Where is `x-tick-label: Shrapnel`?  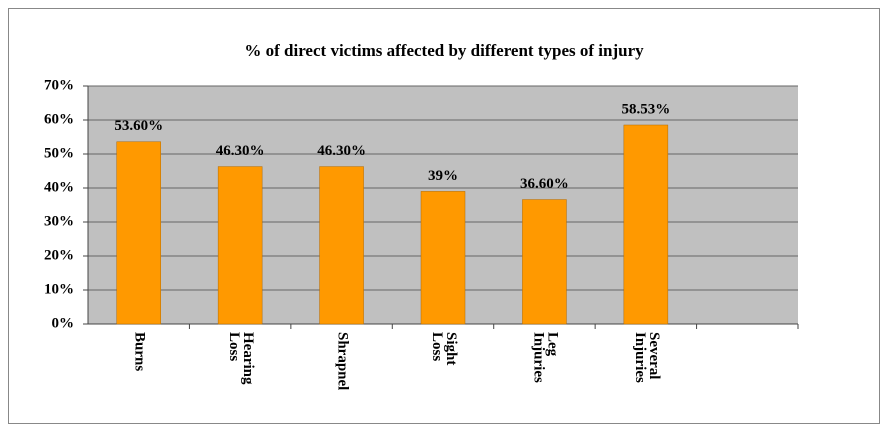
x-tick-label: Shrapnel is located at coordinates (342, 361).